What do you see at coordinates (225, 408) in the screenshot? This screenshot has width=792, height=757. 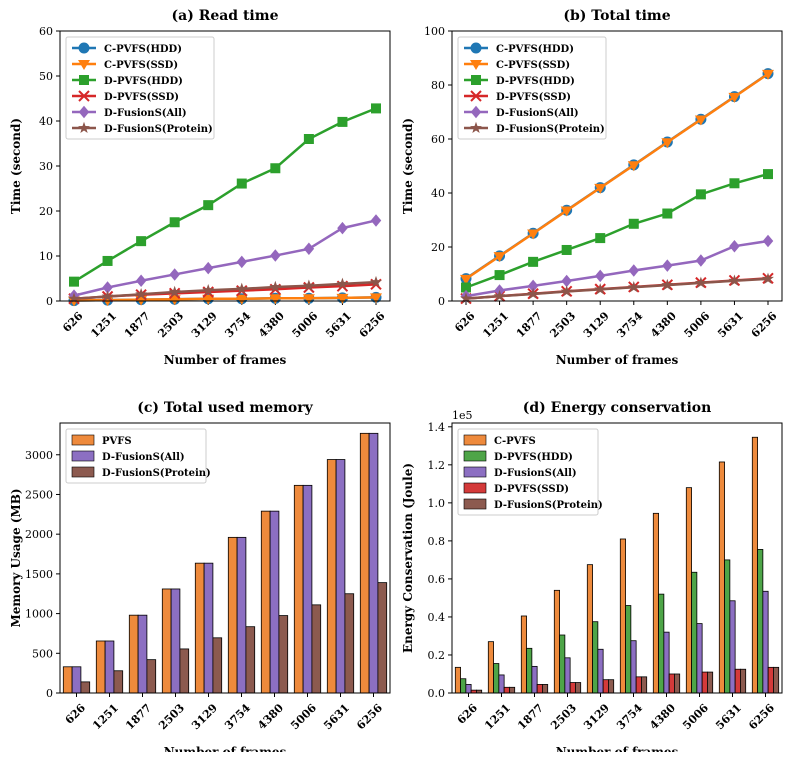 I see `chart-title: (c) Total used memory` at bounding box center [225, 408].